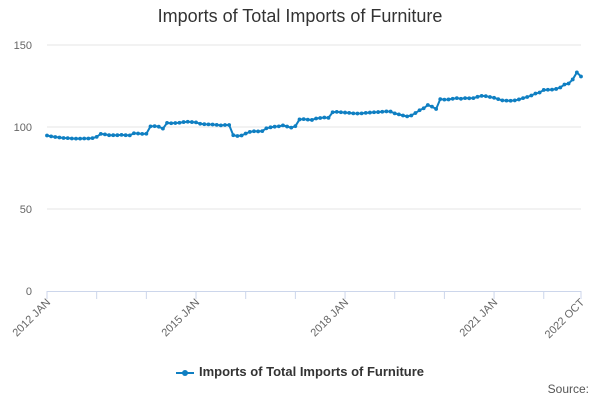 This screenshot has width=600, height=400. I want to click on legend: Imports of Total Imports of Furniture, so click(300, 371).